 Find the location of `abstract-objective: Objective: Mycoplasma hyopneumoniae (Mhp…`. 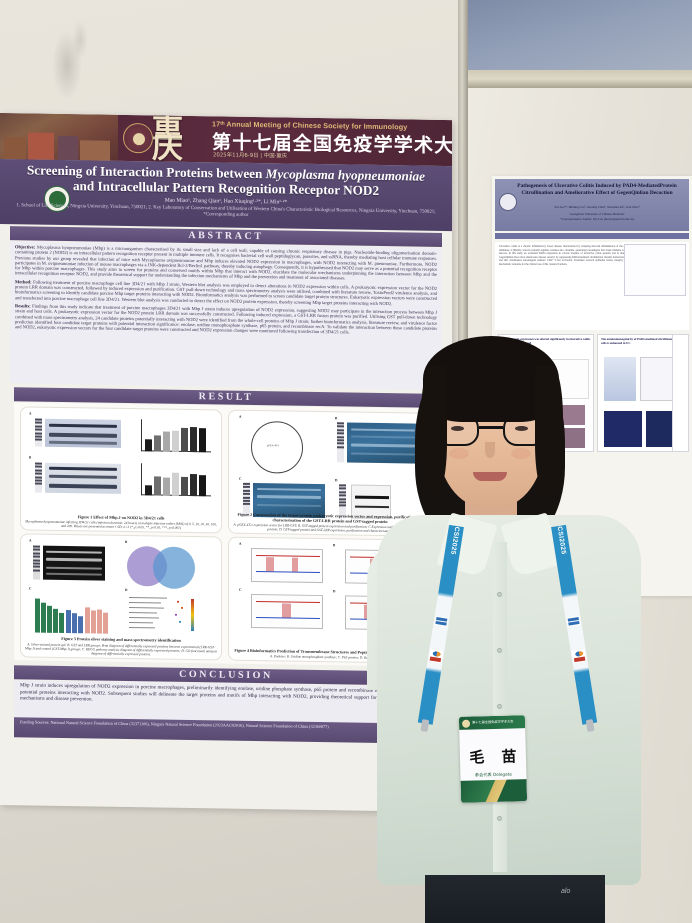

abstract-objective: Objective: Mycoplasma hyopneumoniae (Mhp… is located at coordinates (226, 263).